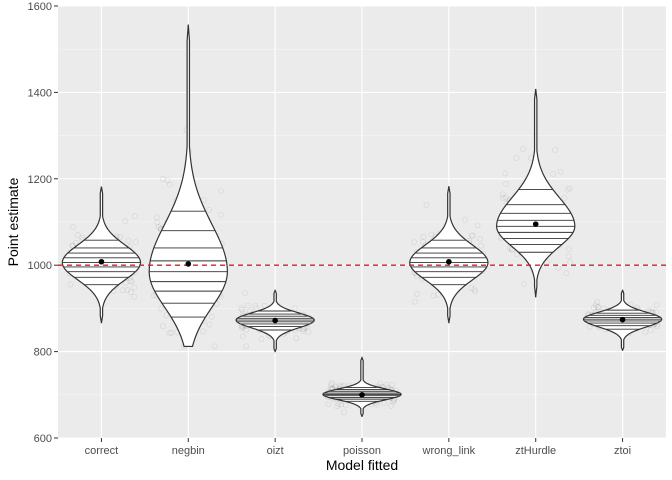  Describe the element at coordinates (102, 451) in the screenshot. I see `x-tick-label: correct` at that location.